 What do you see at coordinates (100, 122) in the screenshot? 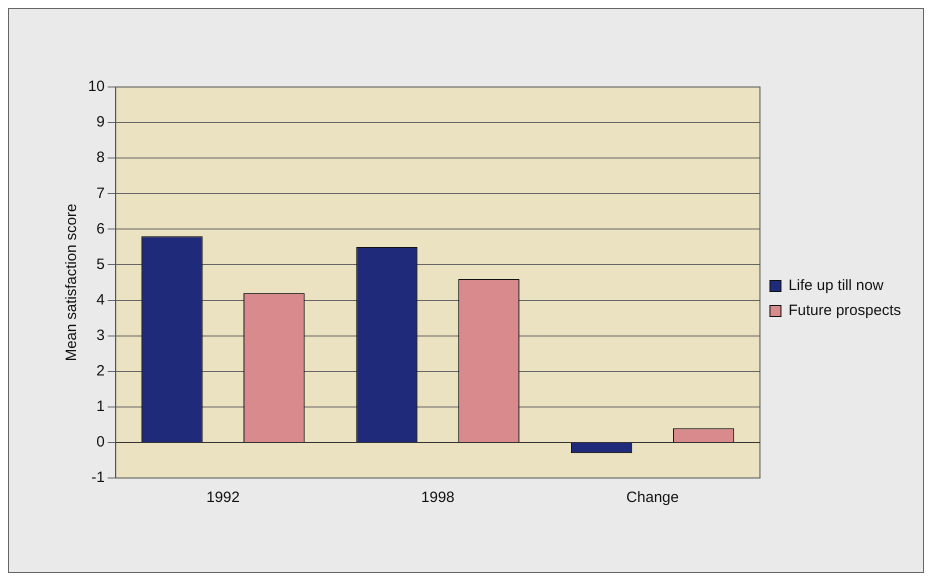
I see `y-tick-label: 9` at bounding box center [100, 122].